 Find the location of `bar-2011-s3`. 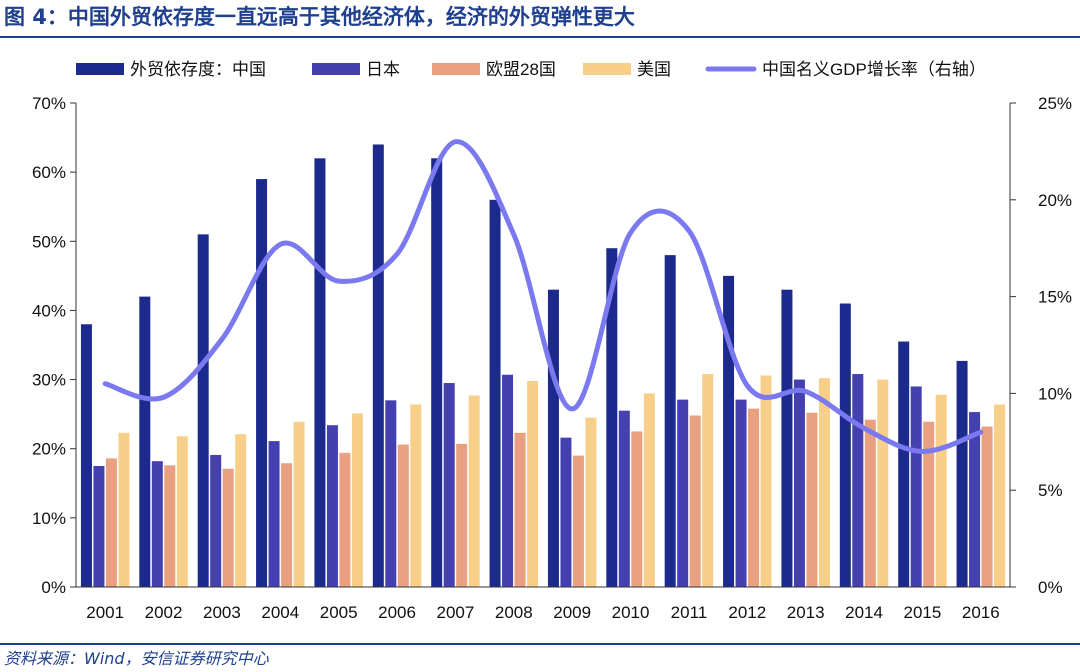

bar-2011-s3 is located at coordinates (708, 480).